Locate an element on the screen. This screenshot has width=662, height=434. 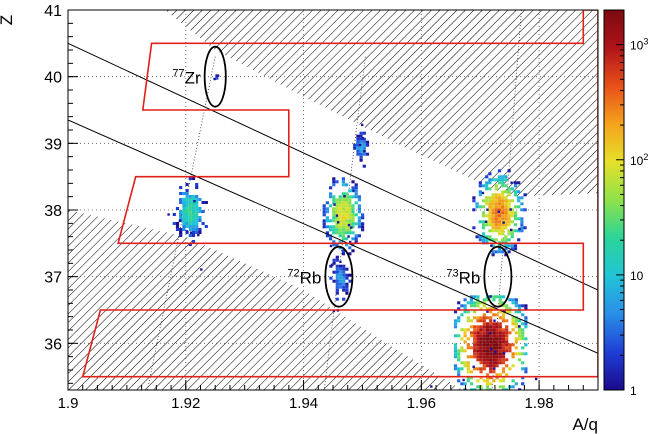
x-axis-label: A/q is located at coordinates (585, 424).